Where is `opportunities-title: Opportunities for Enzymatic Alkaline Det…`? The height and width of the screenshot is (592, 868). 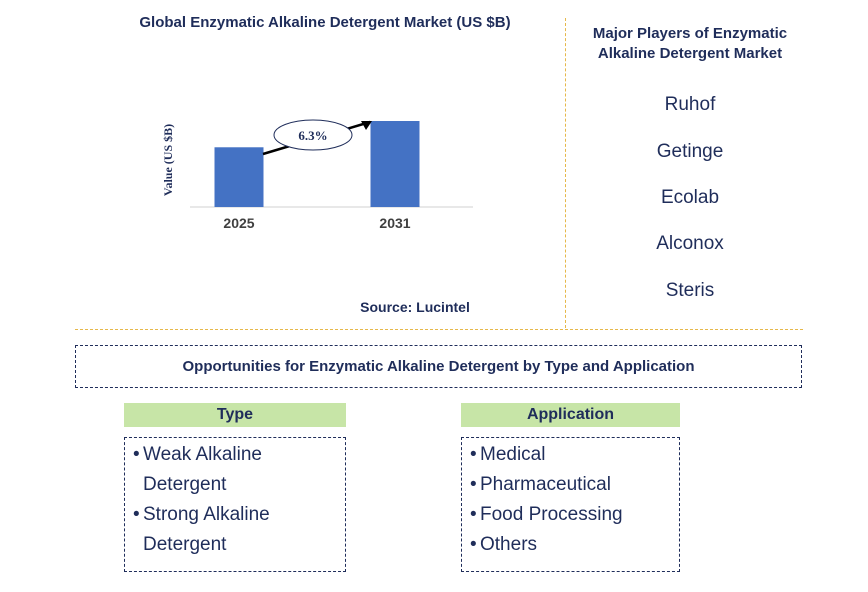
opportunities-title: Opportunities for Enzymatic Alkaline Det… is located at coordinates (438, 366).